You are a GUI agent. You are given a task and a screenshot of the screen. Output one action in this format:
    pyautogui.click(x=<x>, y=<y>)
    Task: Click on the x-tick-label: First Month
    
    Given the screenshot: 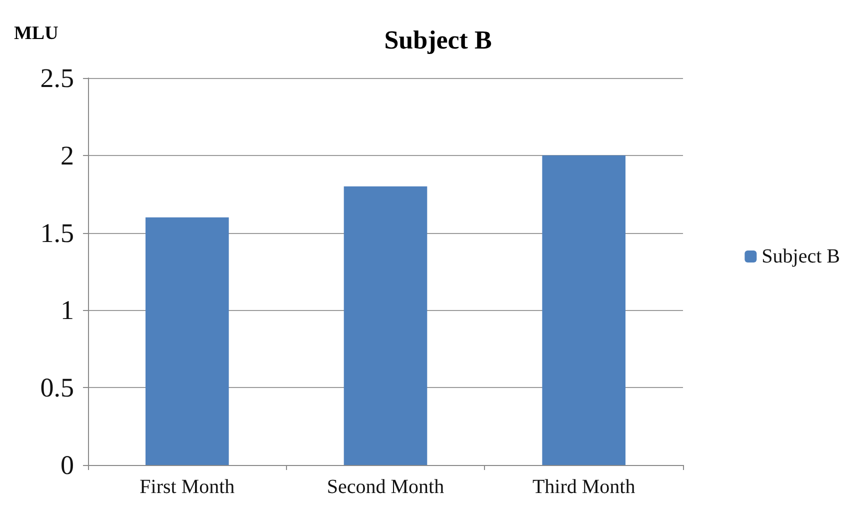 What is the action you would take?
    pyautogui.click(x=187, y=487)
    